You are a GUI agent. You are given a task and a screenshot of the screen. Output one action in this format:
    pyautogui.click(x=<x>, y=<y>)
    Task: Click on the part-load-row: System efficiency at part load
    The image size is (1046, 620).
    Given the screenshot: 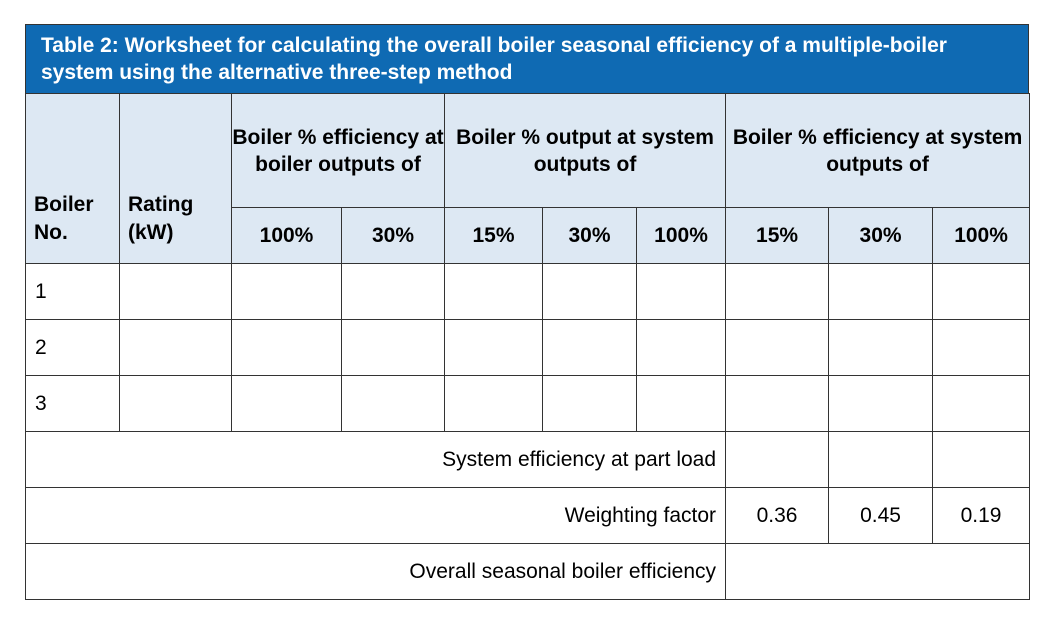 What is the action you would take?
    pyautogui.click(x=527, y=459)
    